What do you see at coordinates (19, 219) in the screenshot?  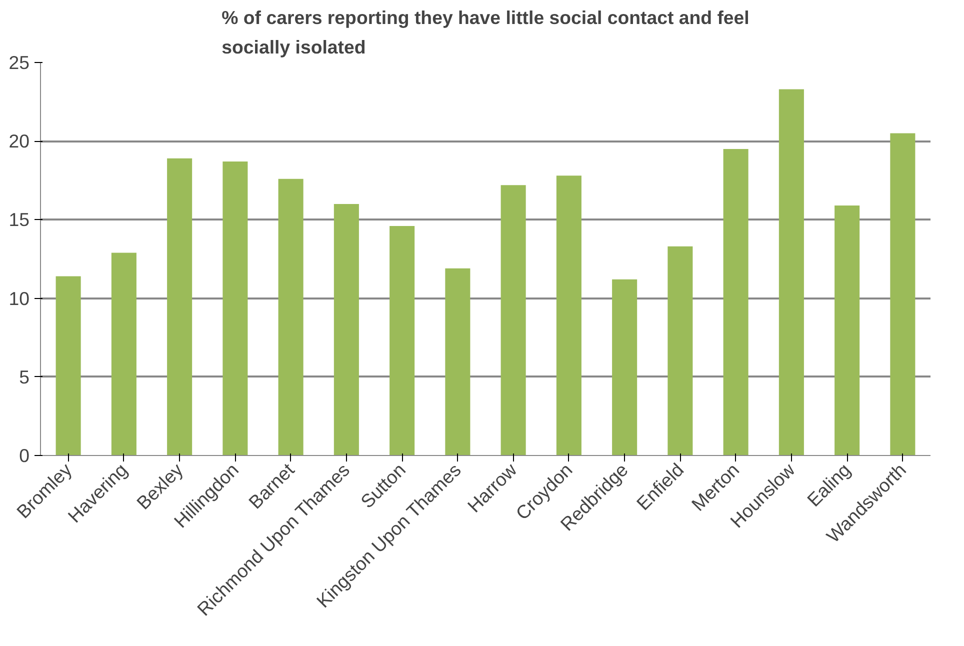 I see `y-tick-label: 15` at bounding box center [19, 219].